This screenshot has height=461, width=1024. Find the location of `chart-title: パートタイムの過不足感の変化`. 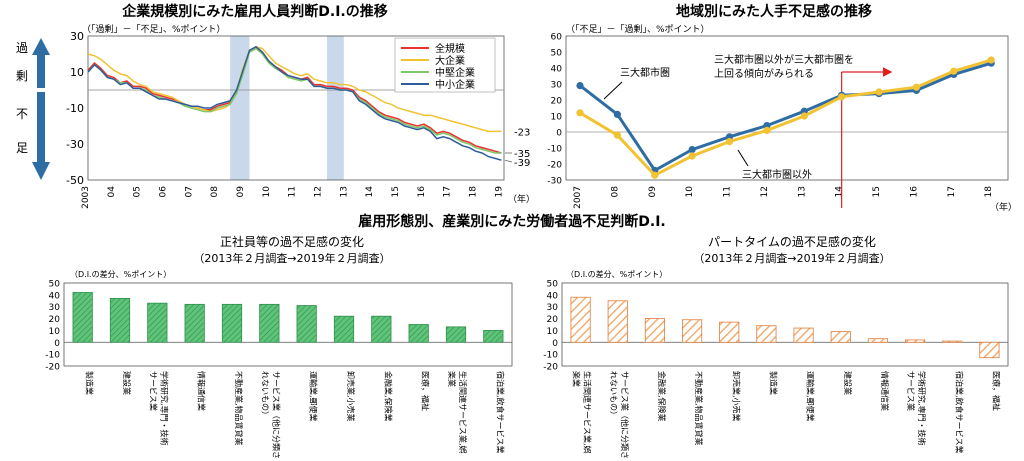

chart-title: パートタイムの過不足感の変化 is located at coordinates (792, 241).